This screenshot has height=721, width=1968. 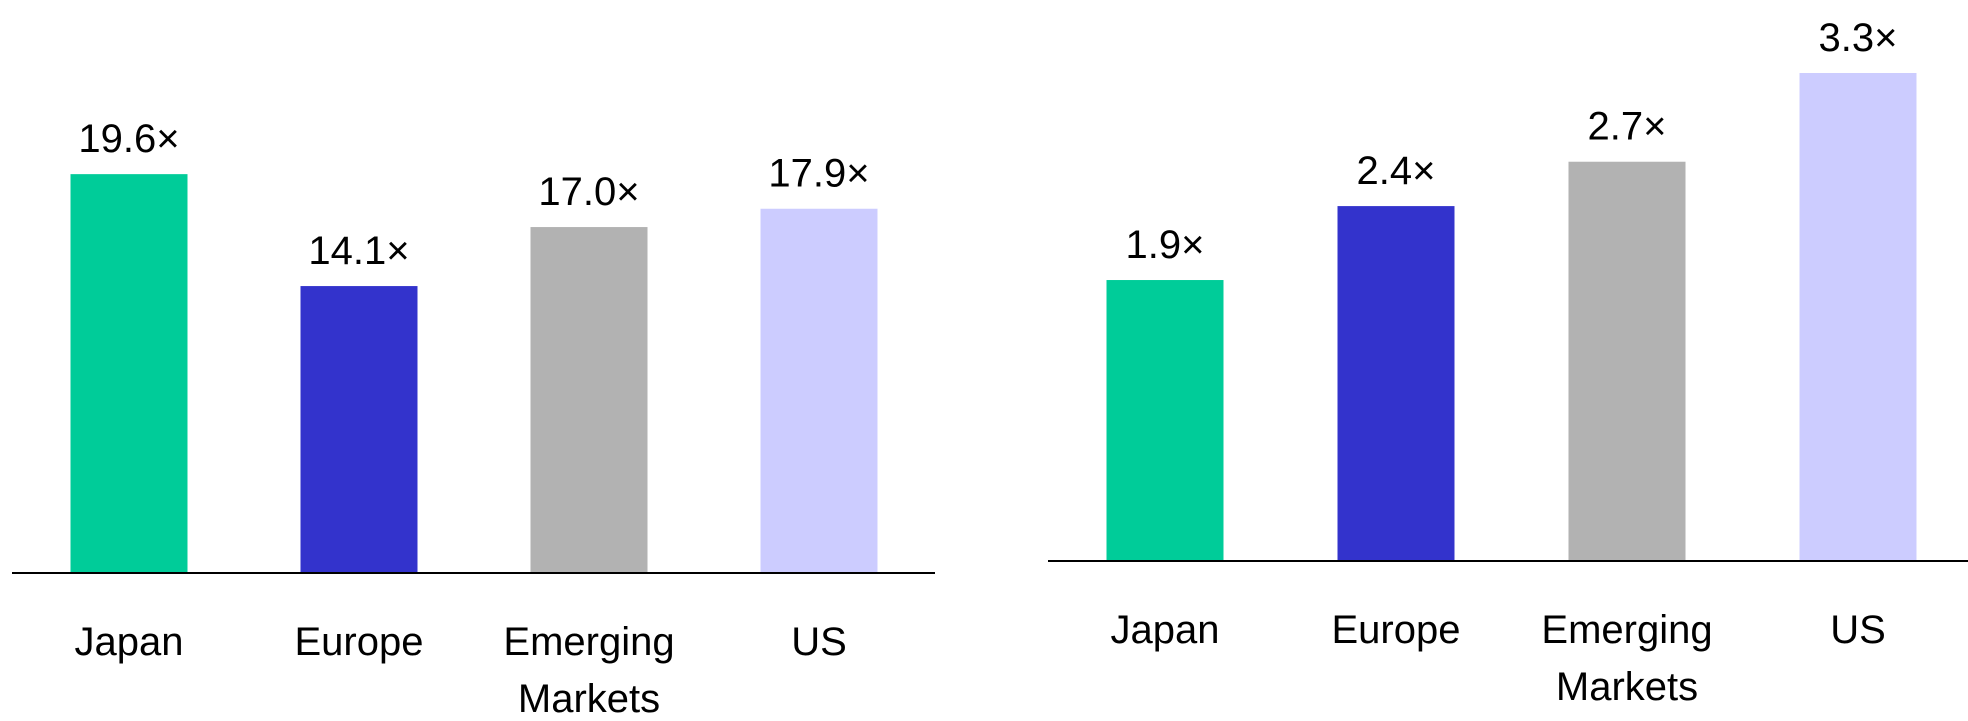 I want to click on data-label: 17.9×, so click(x=818, y=174).